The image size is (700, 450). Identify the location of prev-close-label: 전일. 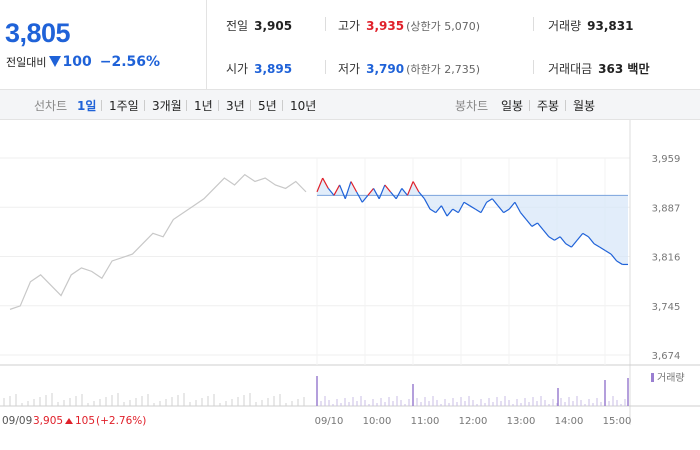
(237, 26).